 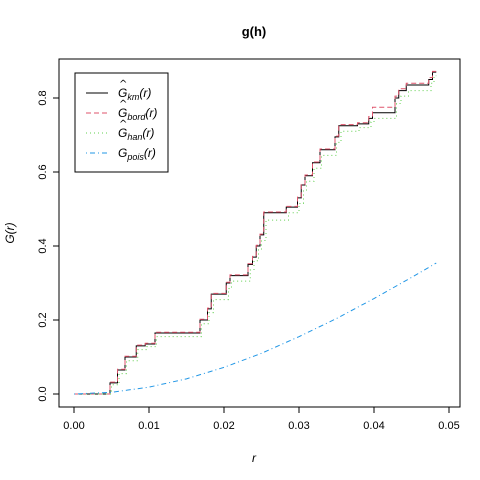 What do you see at coordinates (223, 426) in the screenshot?
I see `x-tick-label: 0.02` at bounding box center [223, 426].